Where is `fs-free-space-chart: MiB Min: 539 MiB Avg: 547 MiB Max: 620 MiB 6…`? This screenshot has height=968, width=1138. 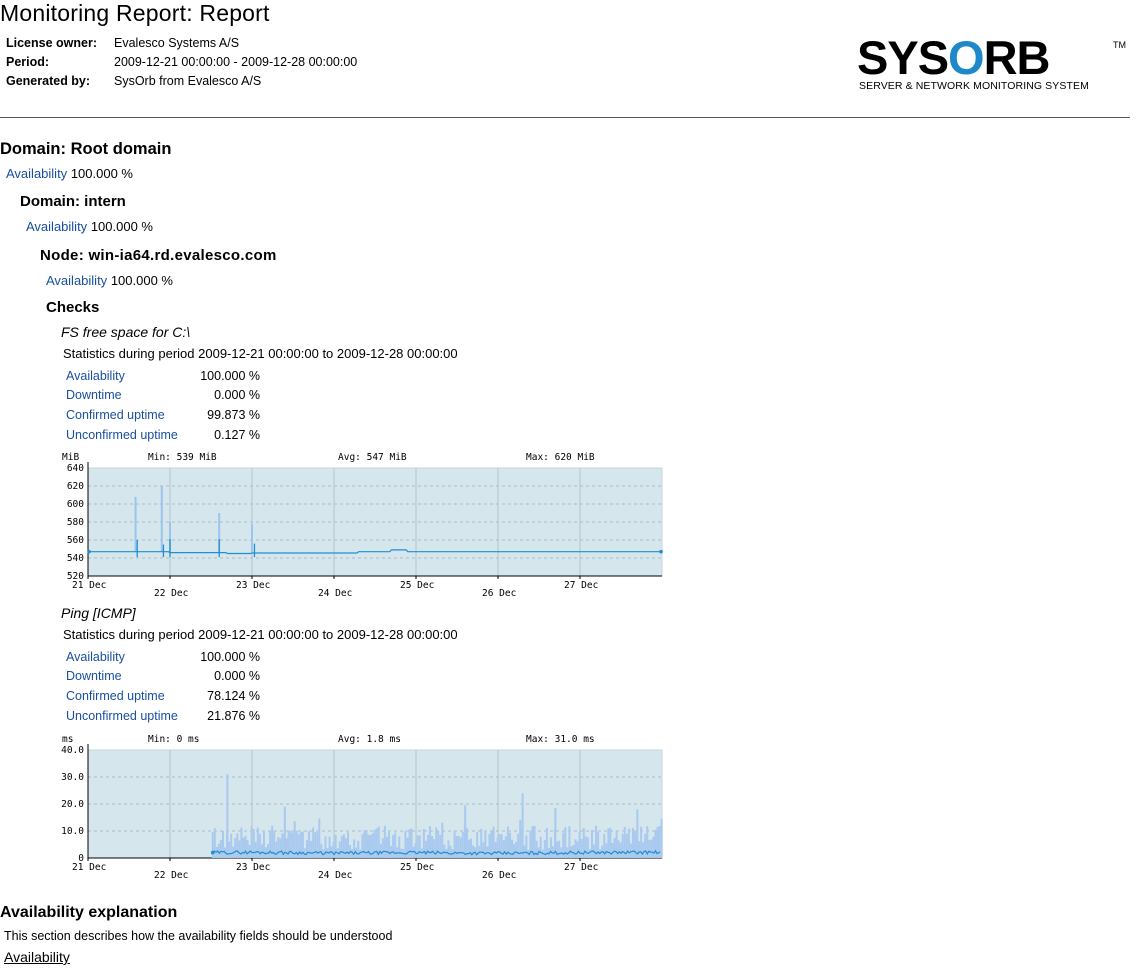 fs-free-space-chart: MiB Min: 539 MiB Avg: 547 MiB Max: 620 MiB 6… is located at coordinates (362, 525).